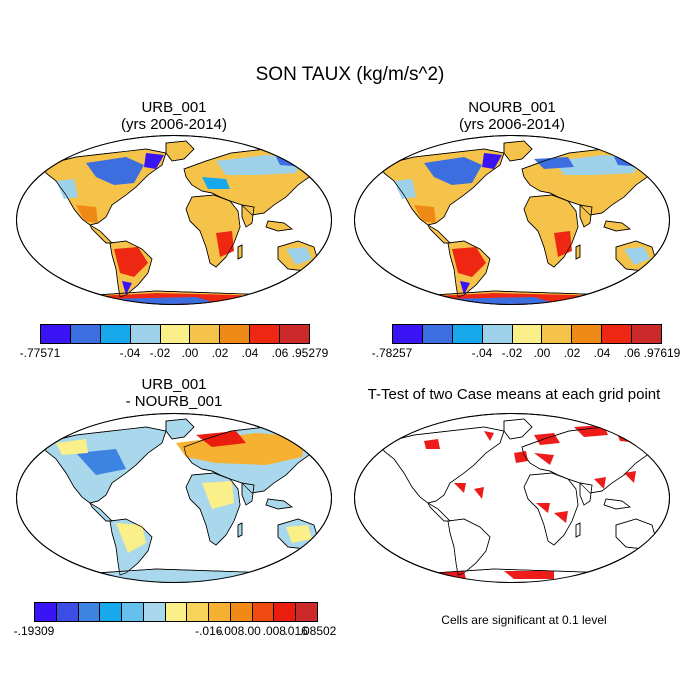 This screenshot has width=700, height=700. I want to click on cb3-tick-label: .016, so click(296, 631).